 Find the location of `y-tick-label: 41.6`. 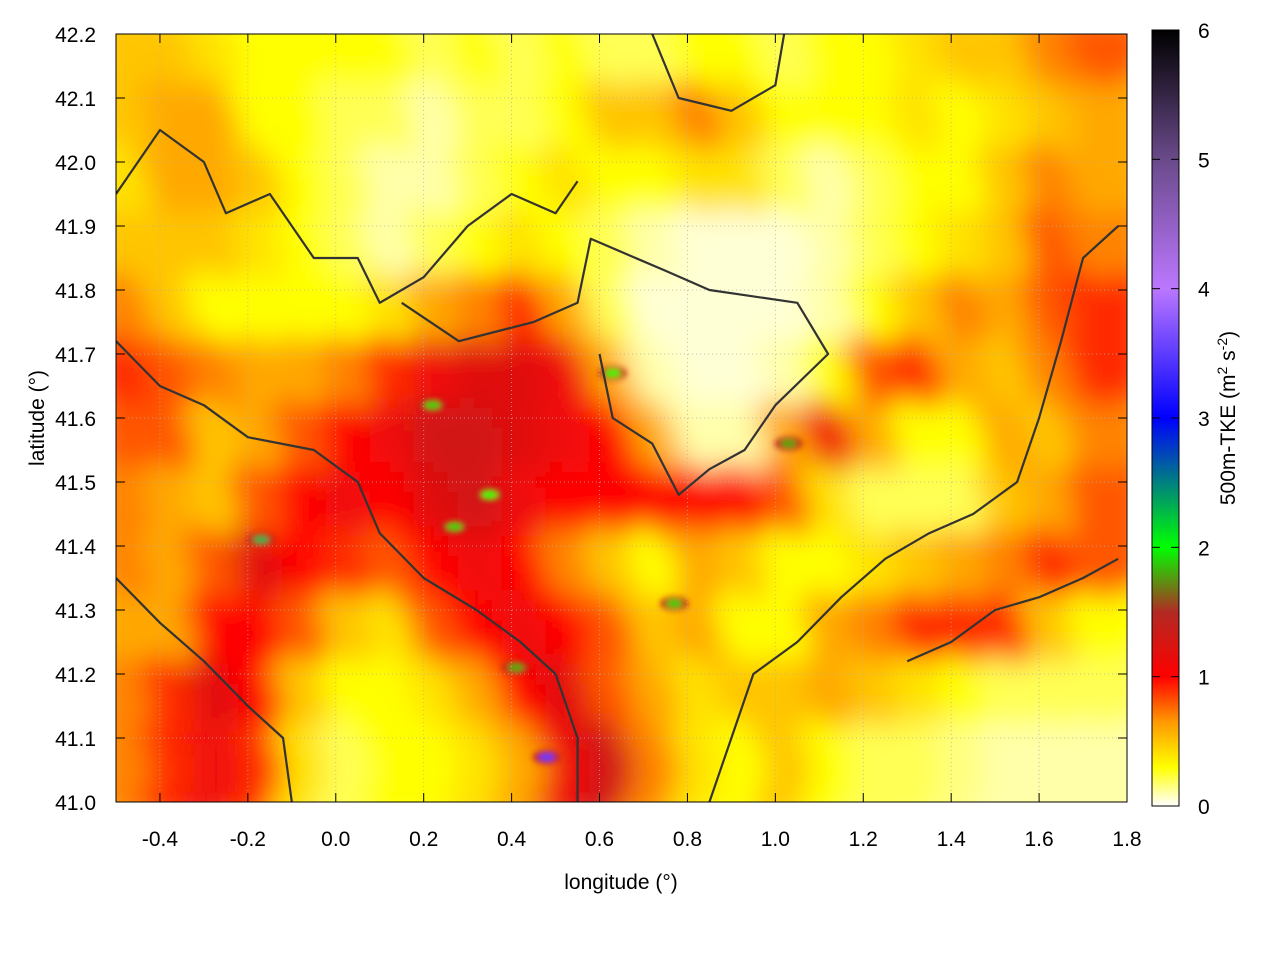

y-tick-label: 41.6 is located at coordinates (75, 419).